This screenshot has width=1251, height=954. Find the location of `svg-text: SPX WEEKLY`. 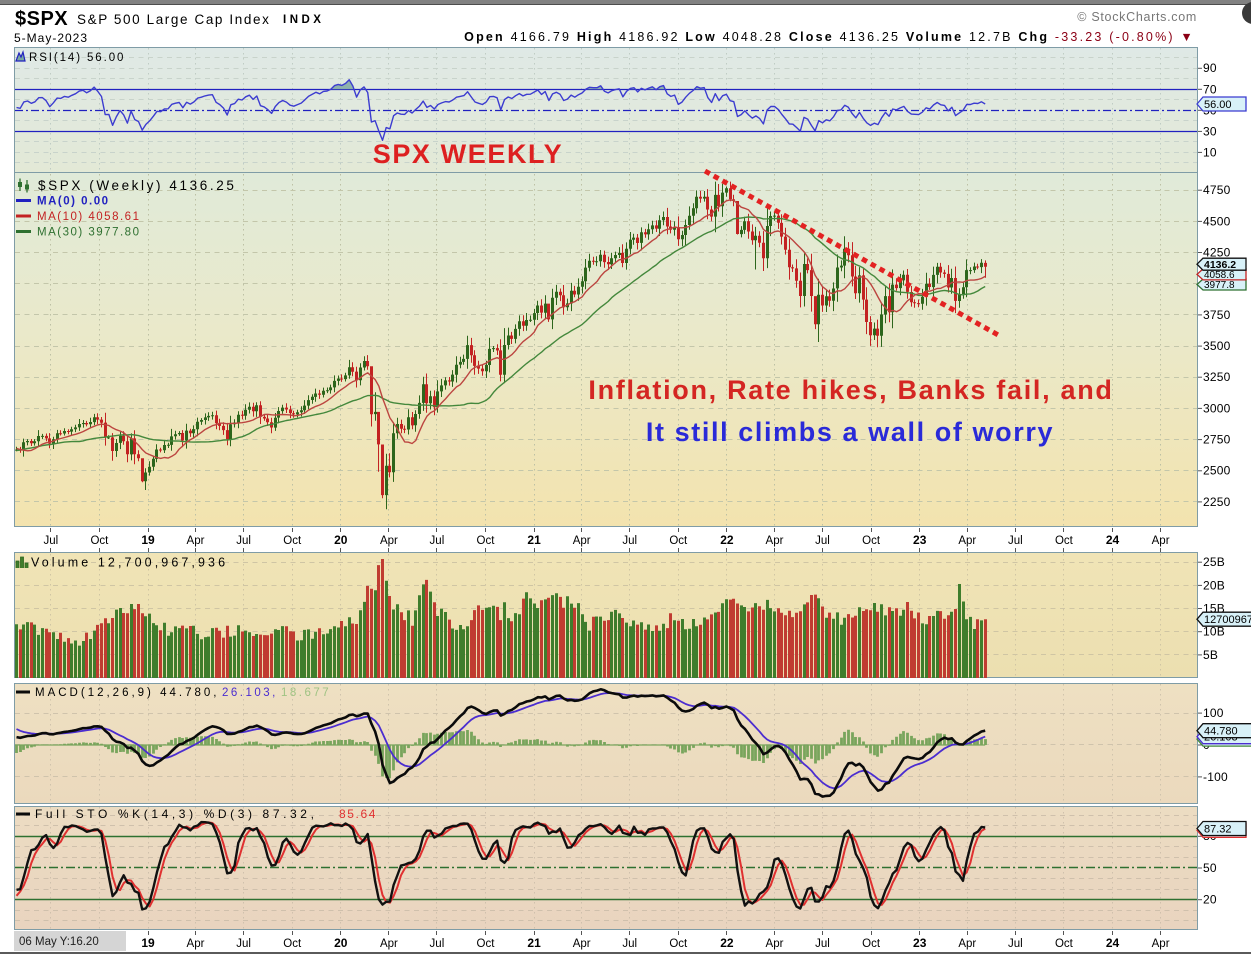

svg-text: SPX WEEKLY is located at coordinates (468, 154).